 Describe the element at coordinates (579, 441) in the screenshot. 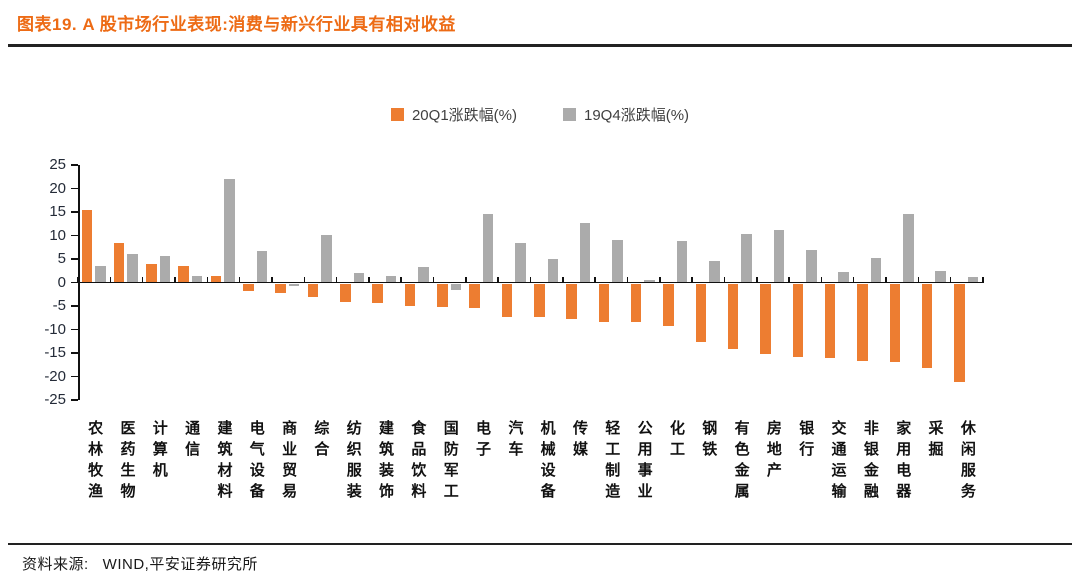

I see `category-label: 传媒` at that location.